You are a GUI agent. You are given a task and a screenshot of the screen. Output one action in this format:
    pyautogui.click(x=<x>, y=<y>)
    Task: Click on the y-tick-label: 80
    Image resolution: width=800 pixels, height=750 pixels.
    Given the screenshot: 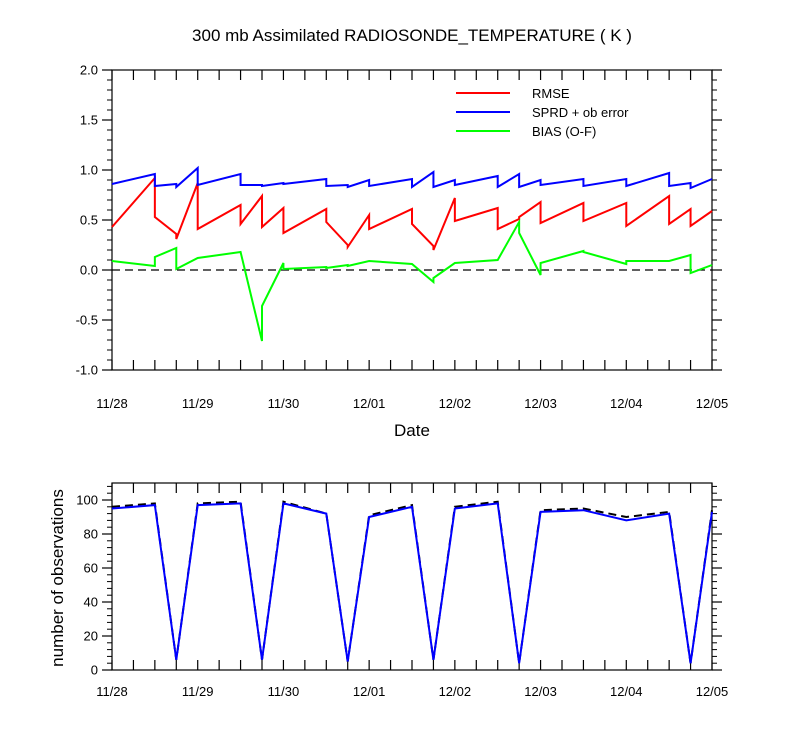 What is the action you would take?
    pyautogui.click(x=91, y=534)
    